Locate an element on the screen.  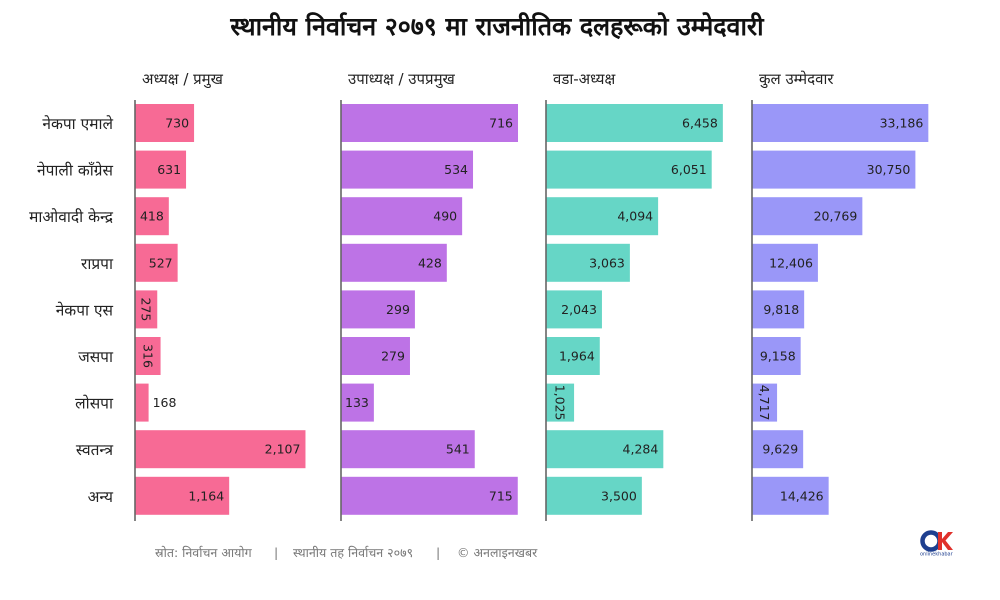
data-label: 6,051 is located at coordinates (689, 169).